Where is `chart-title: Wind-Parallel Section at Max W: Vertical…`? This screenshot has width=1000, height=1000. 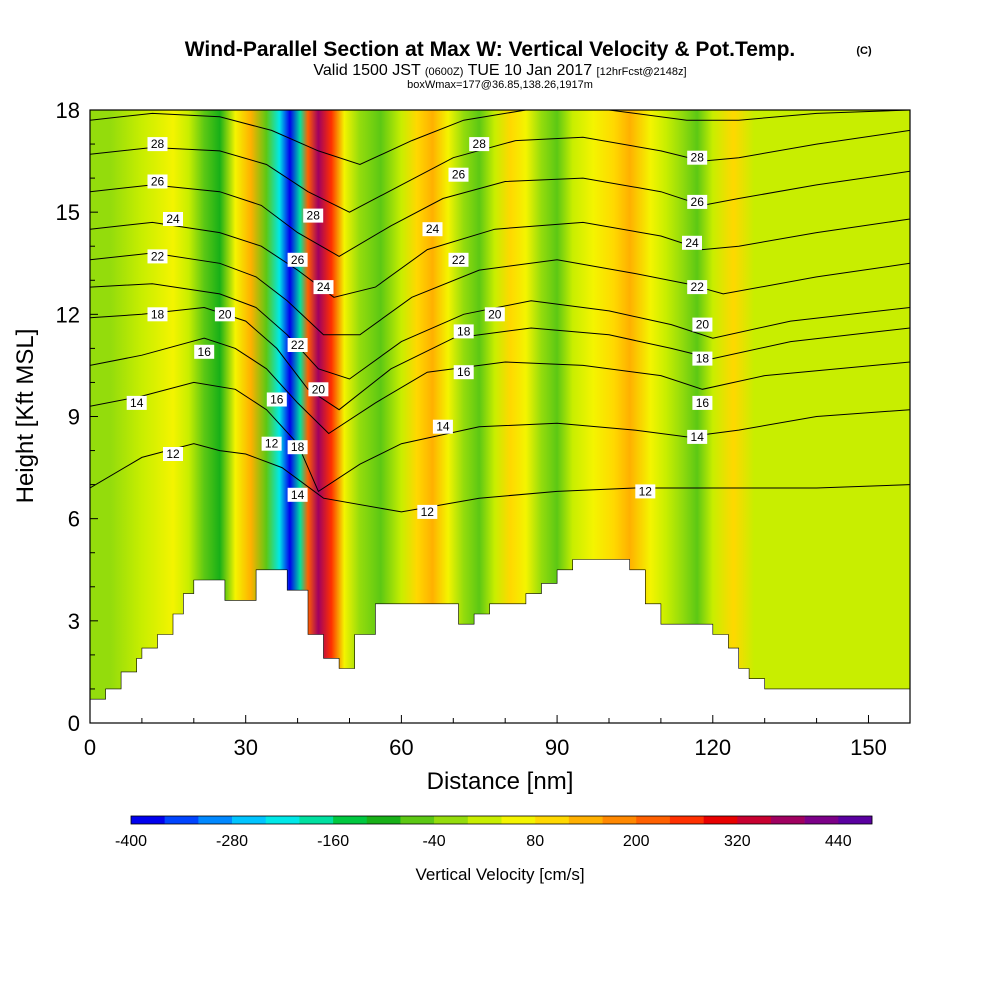 chart-title: Wind-Parallel Section at Max W: Vertical… is located at coordinates (490, 49).